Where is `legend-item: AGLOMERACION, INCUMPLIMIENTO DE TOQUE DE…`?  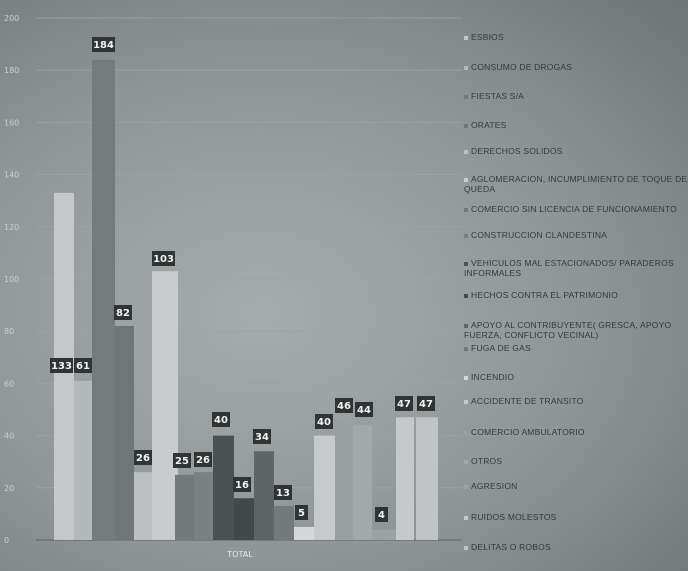
legend-item: AGLOMERACION, INCUMPLIMIENTO DE TOQUE DE… is located at coordinates (576, 184).